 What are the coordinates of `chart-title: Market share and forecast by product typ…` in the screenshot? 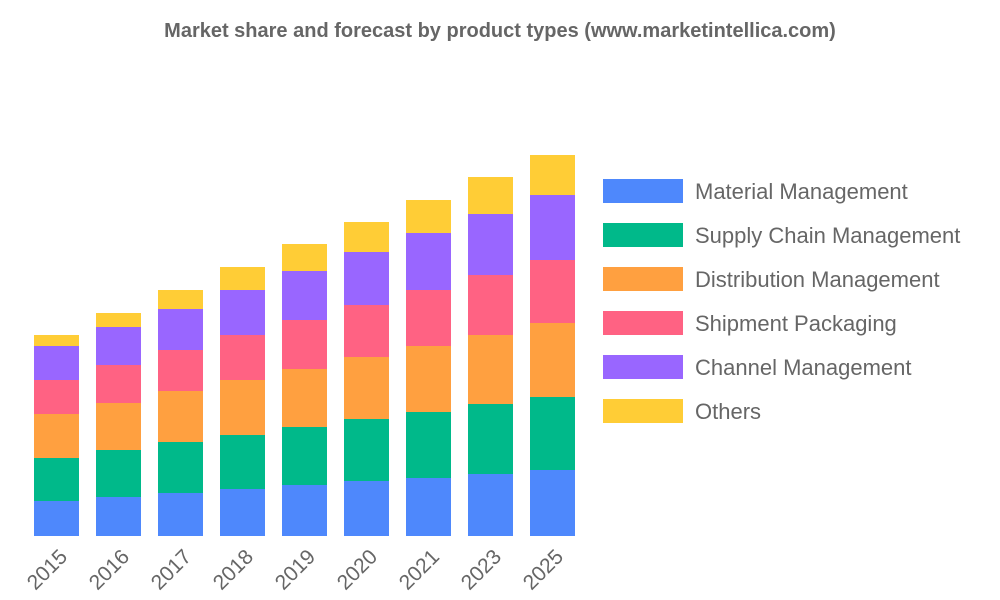 It's located at (500, 31).